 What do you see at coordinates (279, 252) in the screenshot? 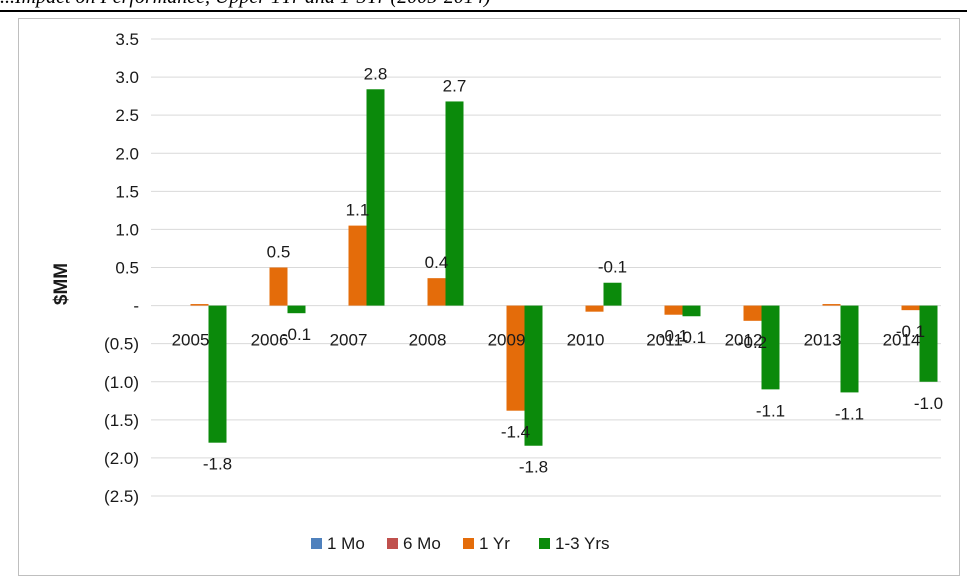
I see `data-label: 0.5` at bounding box center [279, 252].